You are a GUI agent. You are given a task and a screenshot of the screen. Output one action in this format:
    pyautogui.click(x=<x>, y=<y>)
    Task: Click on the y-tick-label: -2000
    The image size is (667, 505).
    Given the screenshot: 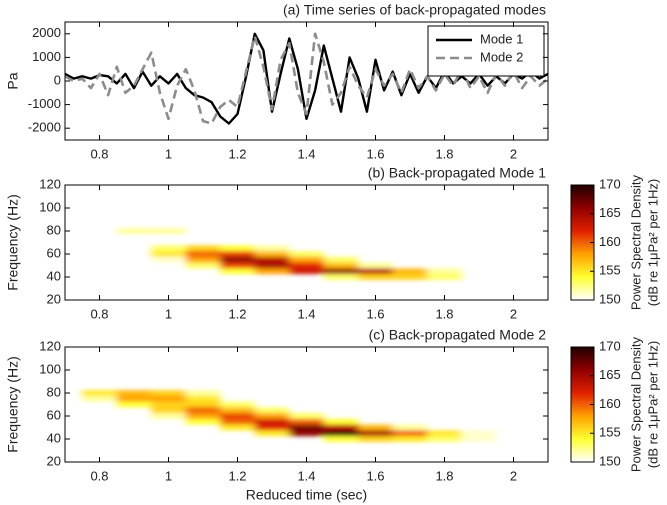 What is the action you would take?
    pyautogui.click(x=44, y=127)
    